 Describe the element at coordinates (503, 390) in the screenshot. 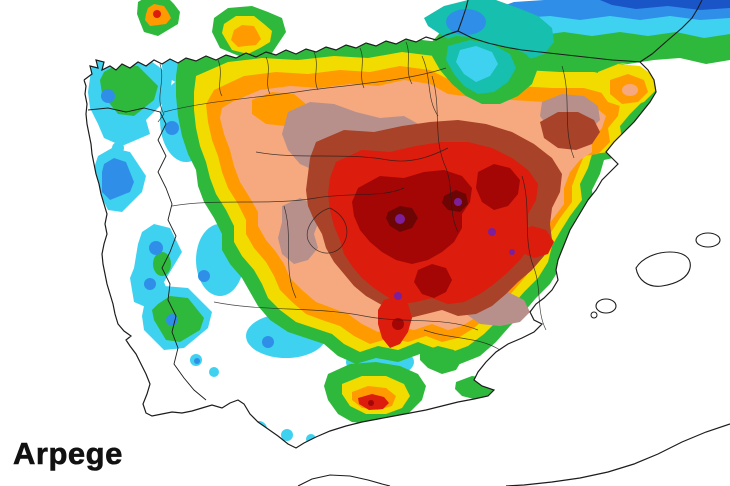

I see `contour-cyan-almeria` at that location.